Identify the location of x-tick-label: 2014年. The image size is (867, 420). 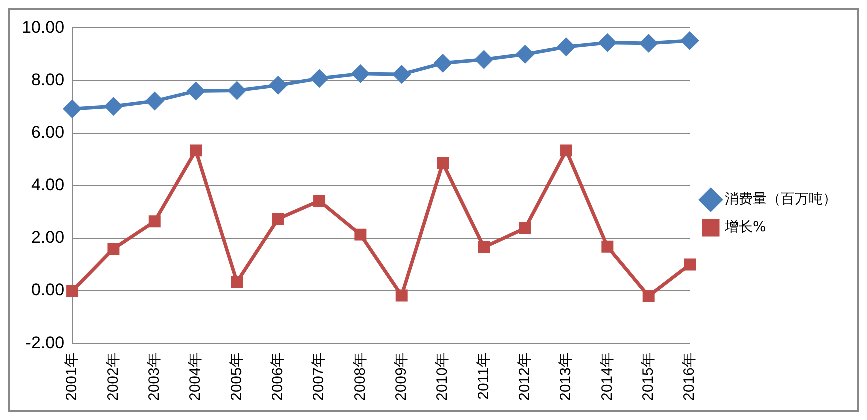
(607, 377).